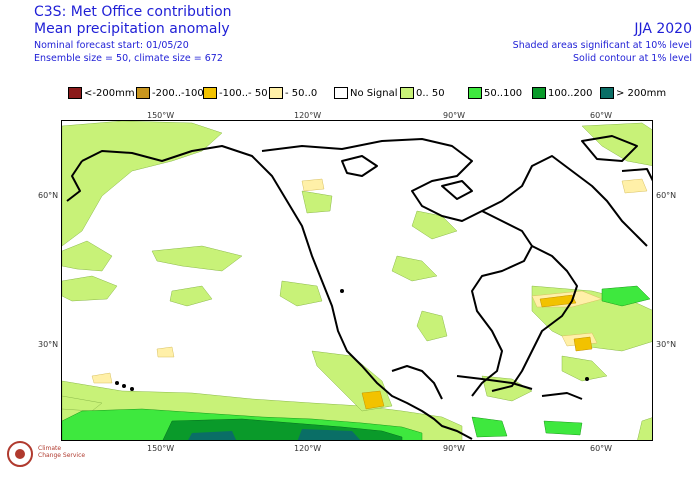 Image resolution: width=700 pixels, height=478 pixels. What do you see at coordinates (601, 448) in the screenshot?
I see `lon-tick-bottom-60w: 60°W` at bounding box center [601, 448].